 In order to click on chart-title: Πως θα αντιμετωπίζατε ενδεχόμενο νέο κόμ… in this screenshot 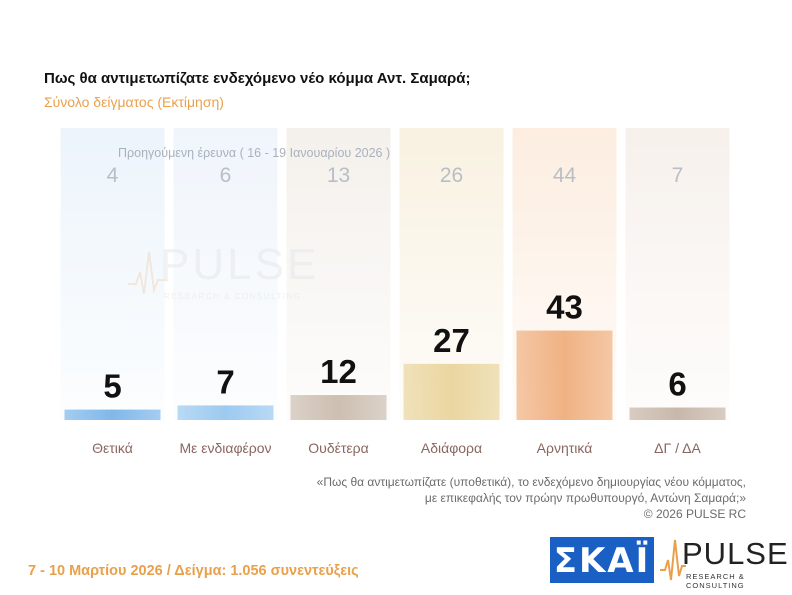, I will do `click(257, 78)`.